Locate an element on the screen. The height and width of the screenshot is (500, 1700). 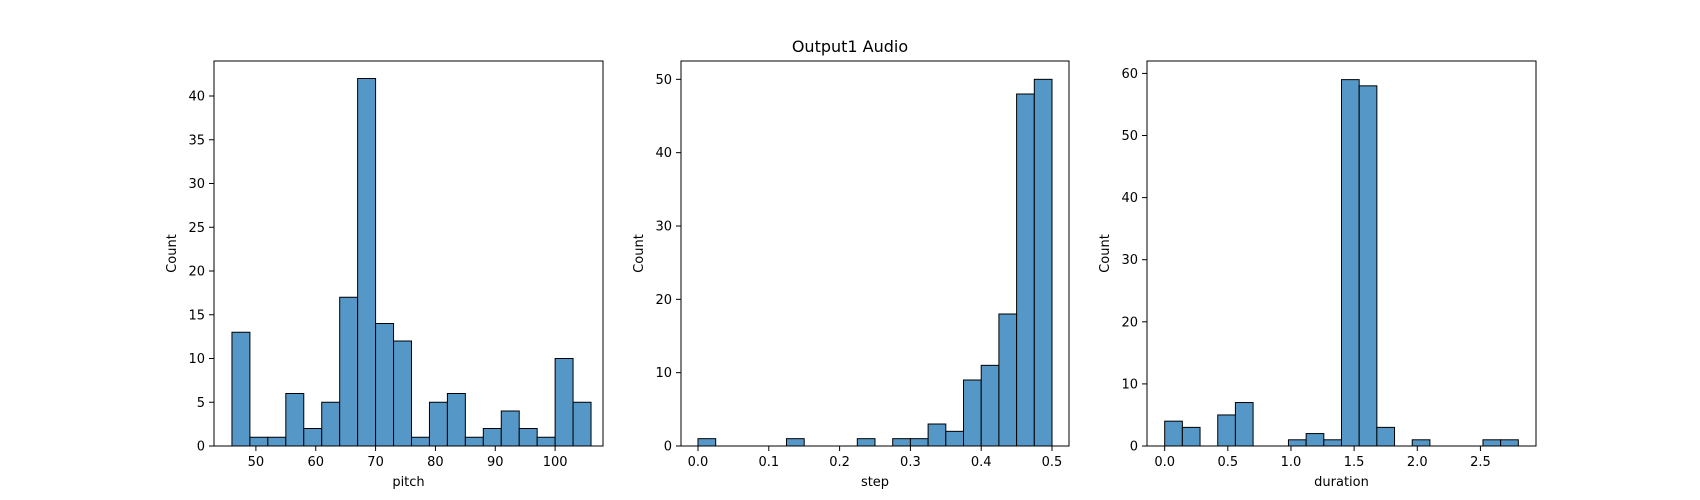
y-tick-label: 35 is located at coordinates (196, 140).